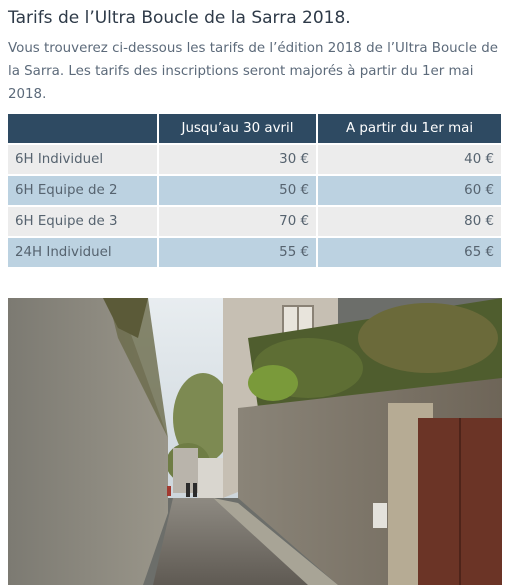  I want to click on header-cell-early: Jusqu’au 30 avril, so click(238, 129).